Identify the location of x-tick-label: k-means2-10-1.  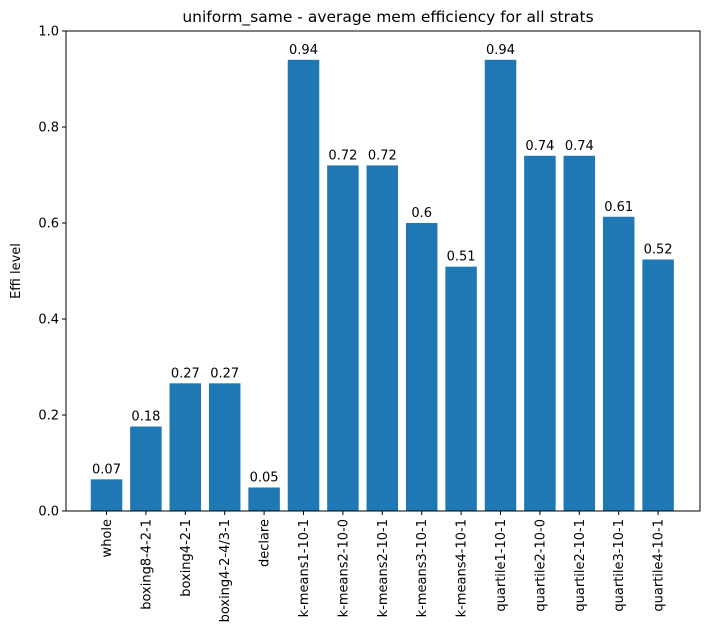
(383, 568).